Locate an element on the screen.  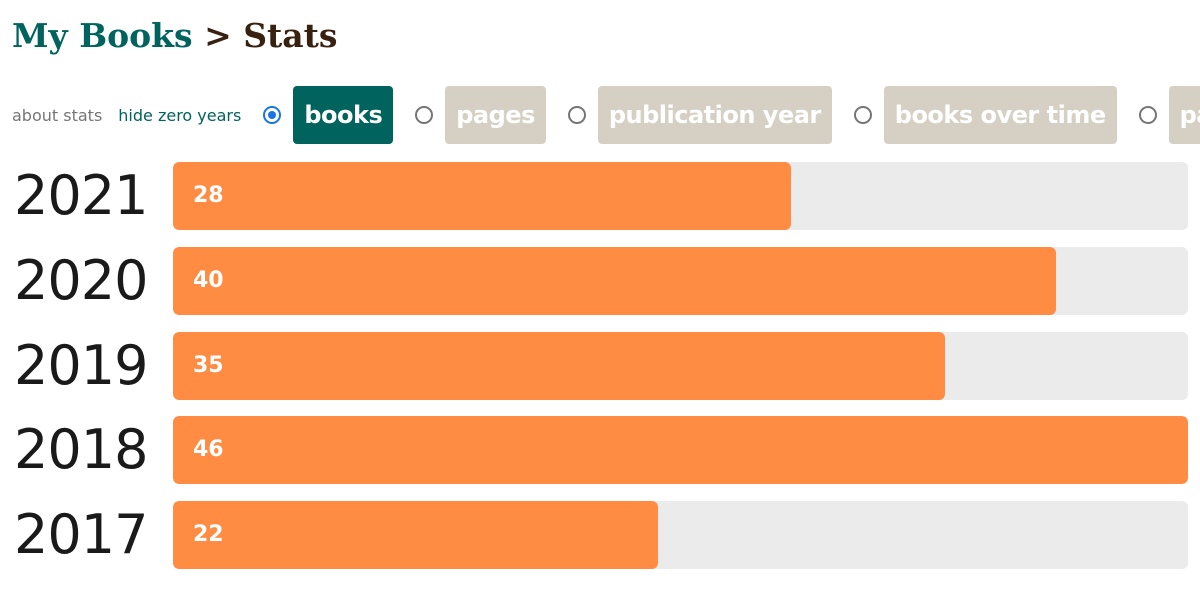
books-radio is located at coordinates (272, 115).